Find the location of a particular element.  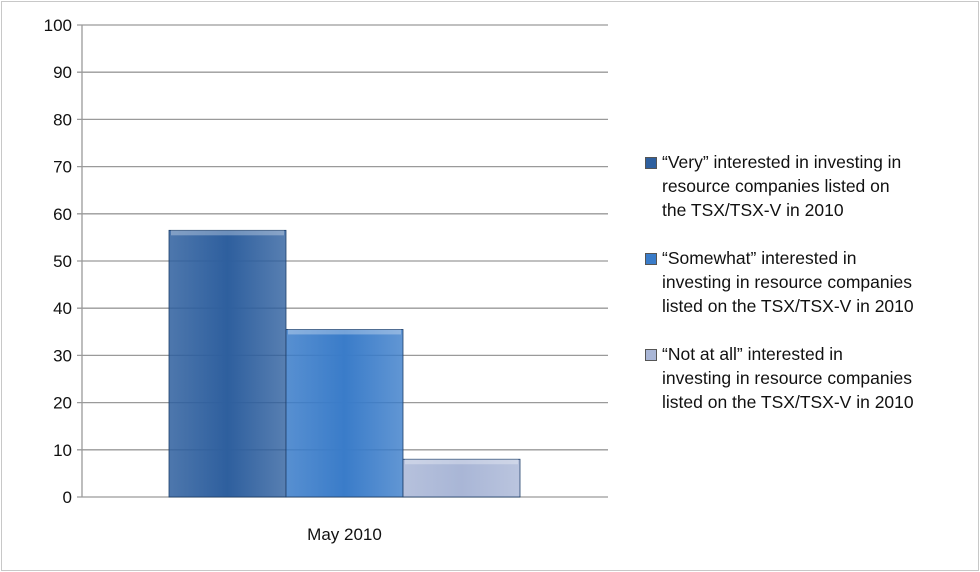

y-tick-label: 90 is located at coordinates (62, 72).